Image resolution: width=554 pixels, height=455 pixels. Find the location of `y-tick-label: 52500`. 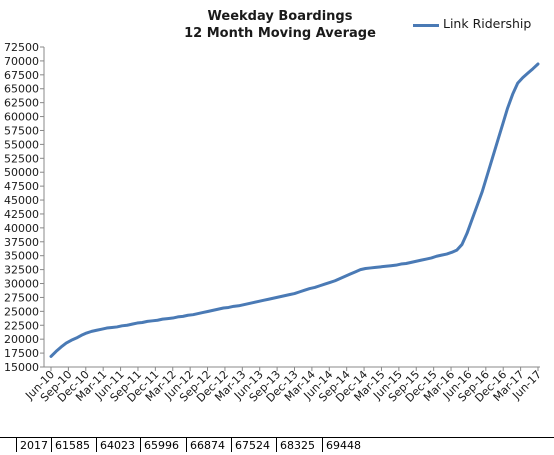

y-tick-label: 52500 is located at coordinates (21, 158).